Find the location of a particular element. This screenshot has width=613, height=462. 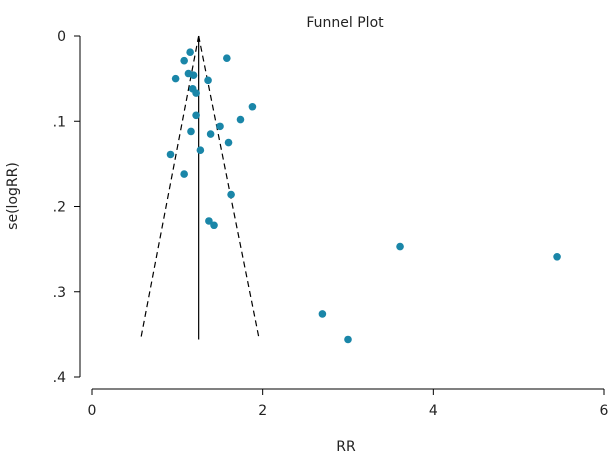

x-tick-label: 2 is located at coordinates (262, 411).